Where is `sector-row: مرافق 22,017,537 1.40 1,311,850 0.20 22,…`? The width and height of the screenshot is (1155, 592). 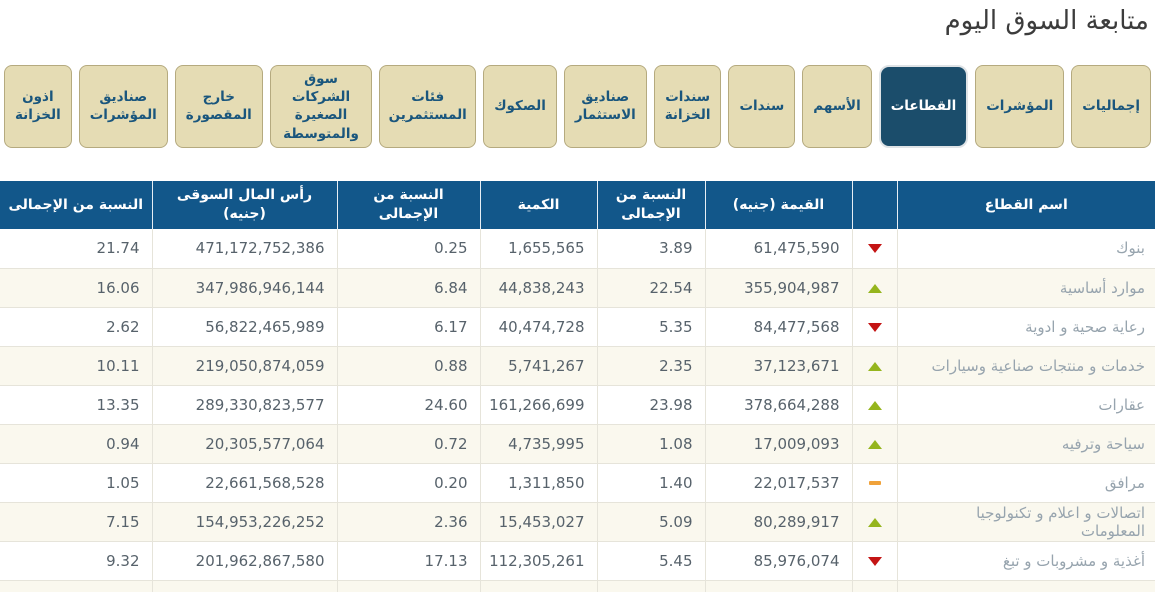
sector-row: مرافق 22,017,537 1.40 1,311,850 0.20 22,… is located at coordinates (577, 483).